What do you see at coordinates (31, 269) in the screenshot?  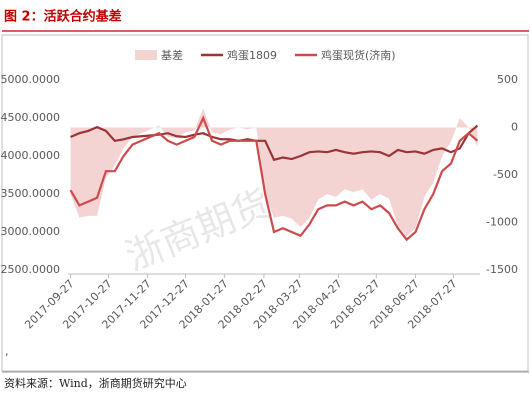 I see `y-tick-label: 2500.0000` at bounding box center [31, 269].